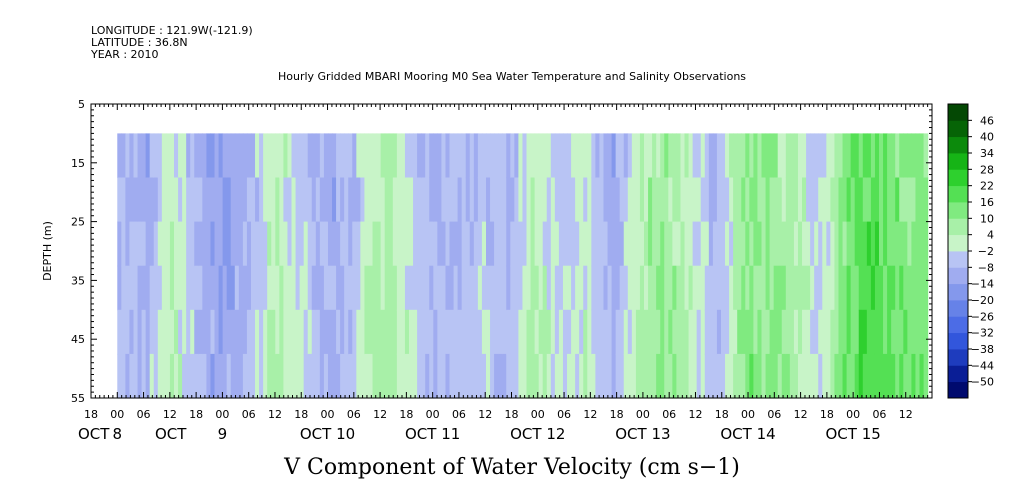 This screenshot has width=1009, height=504. What do you see at coordinates (982, 349) in the screenshot?
I see `colorbar-label: −38` at bounding box center [982, 349].